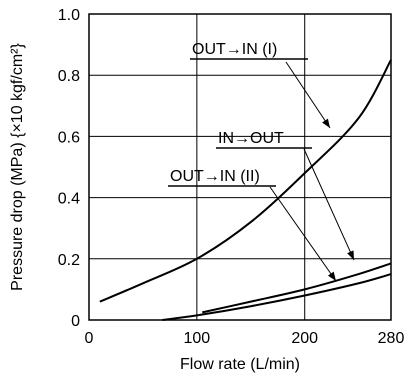  Describe the element at coordinates (240, 364) in the screenshot. I see `x-axis-title: Flow rate (L/min)` at that location.